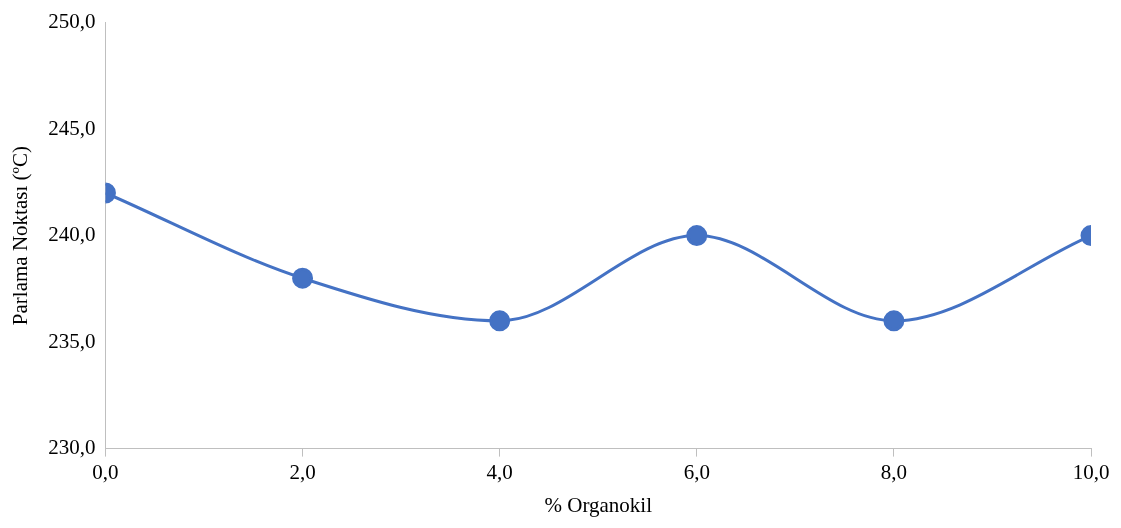  Describe the element at coordinates (894, 471) in the screenshot. I see `x-tick-label: 8,0` at that location.